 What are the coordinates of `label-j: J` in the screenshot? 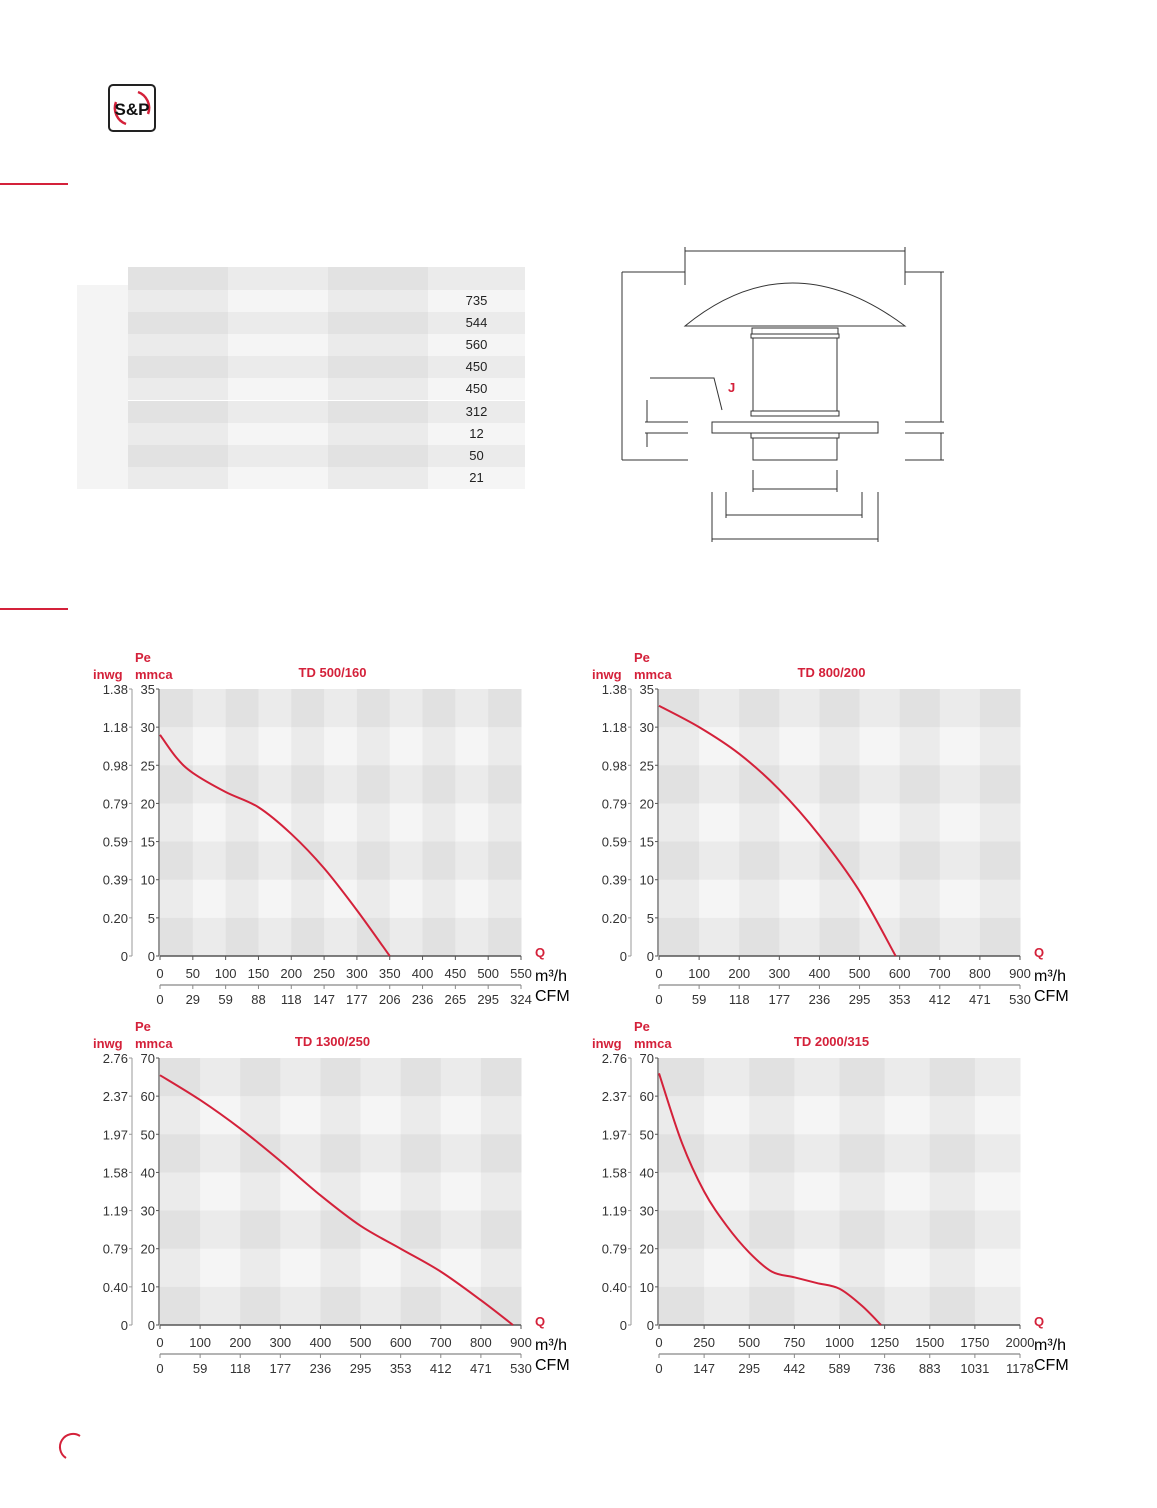 It's located at (731, 387).